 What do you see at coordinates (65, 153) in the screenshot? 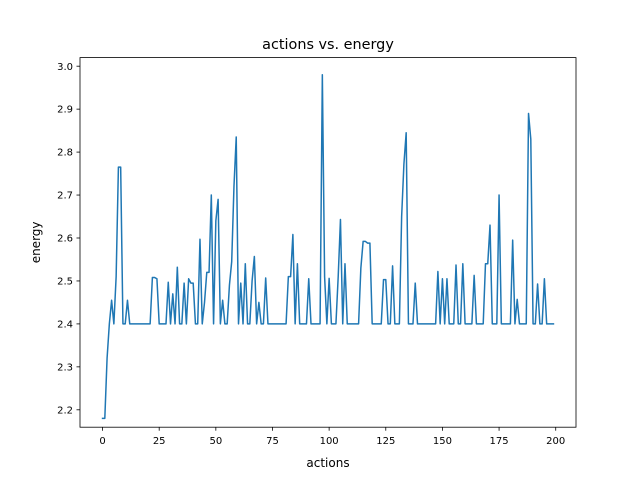
I see `y-tick-label: 2.8` at bounding box center [65, 153].